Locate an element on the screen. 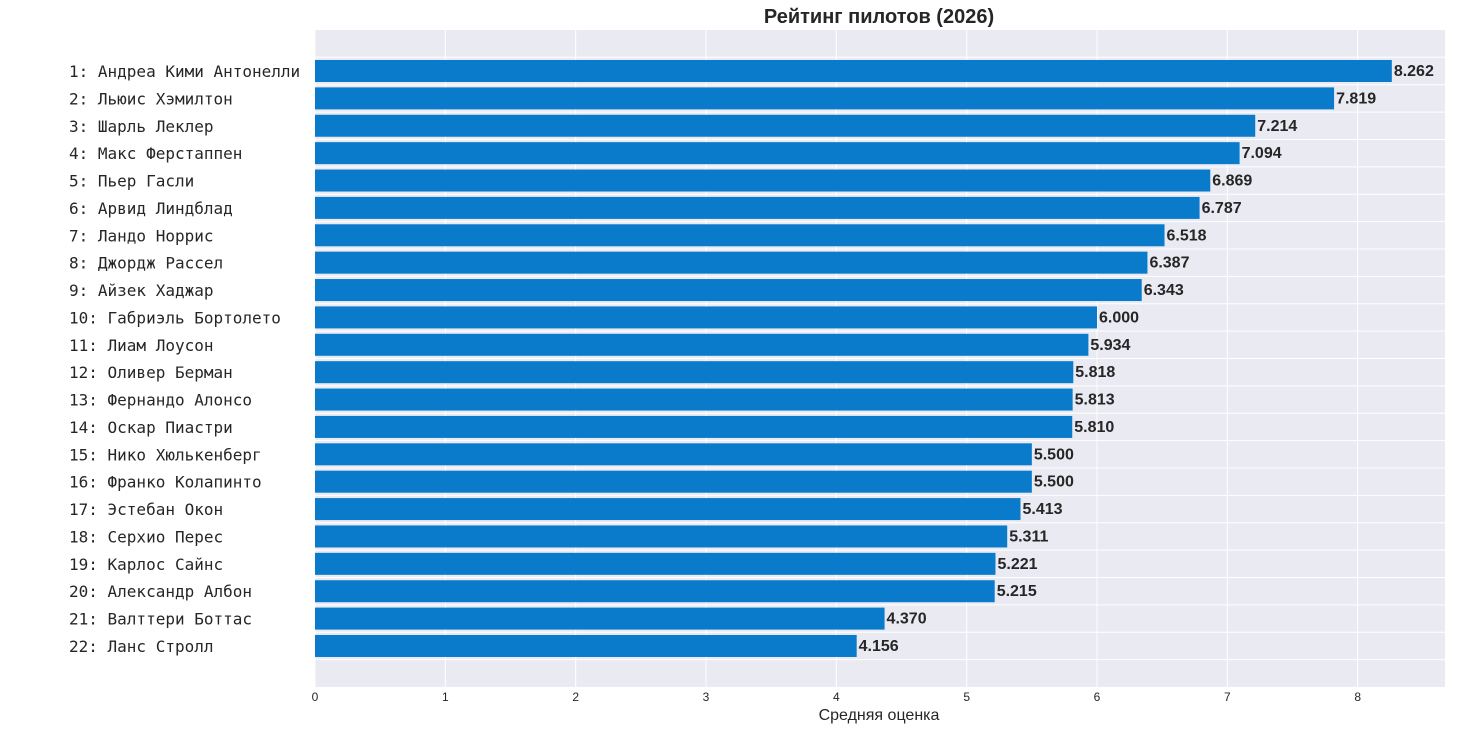 This screenshot has width=1460, height=729. category-label: 21: Валттери Боттас is located at coordinates (160, 619).